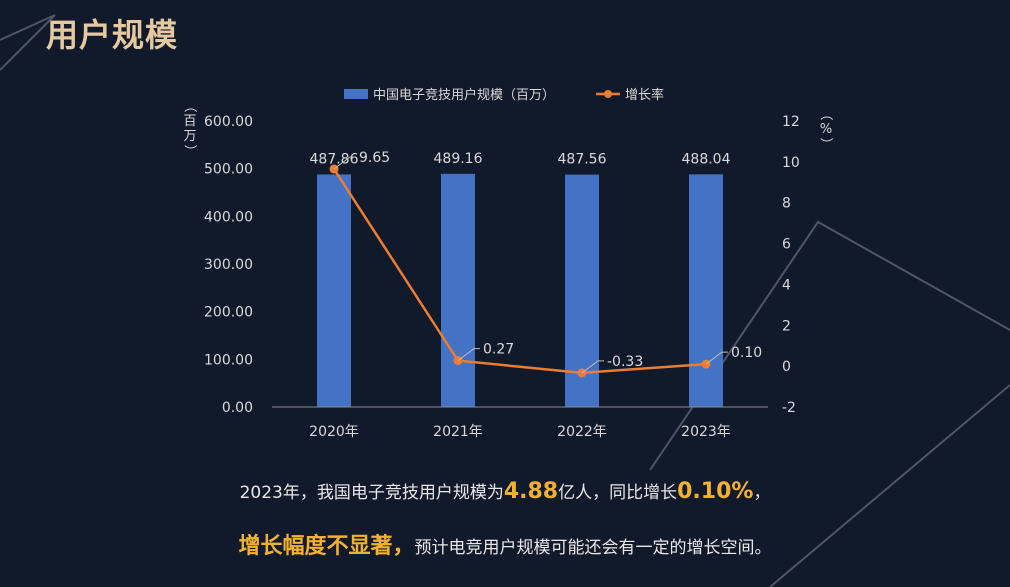 The height and width of the screenshot is (587, 1010). I want to click on y-right-tick-label: 0, so click(786, 367).